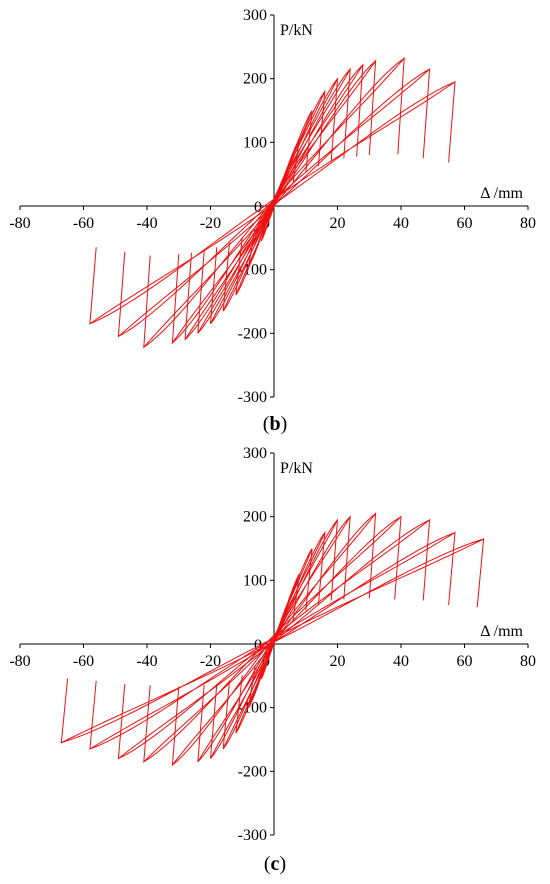 Image resolution: width=550 pixels, height=884 pixels. What do you see at coordinates (275, 424) in the screenshot?
I see `panel-label: (b)` at bounding box center [275, 424].